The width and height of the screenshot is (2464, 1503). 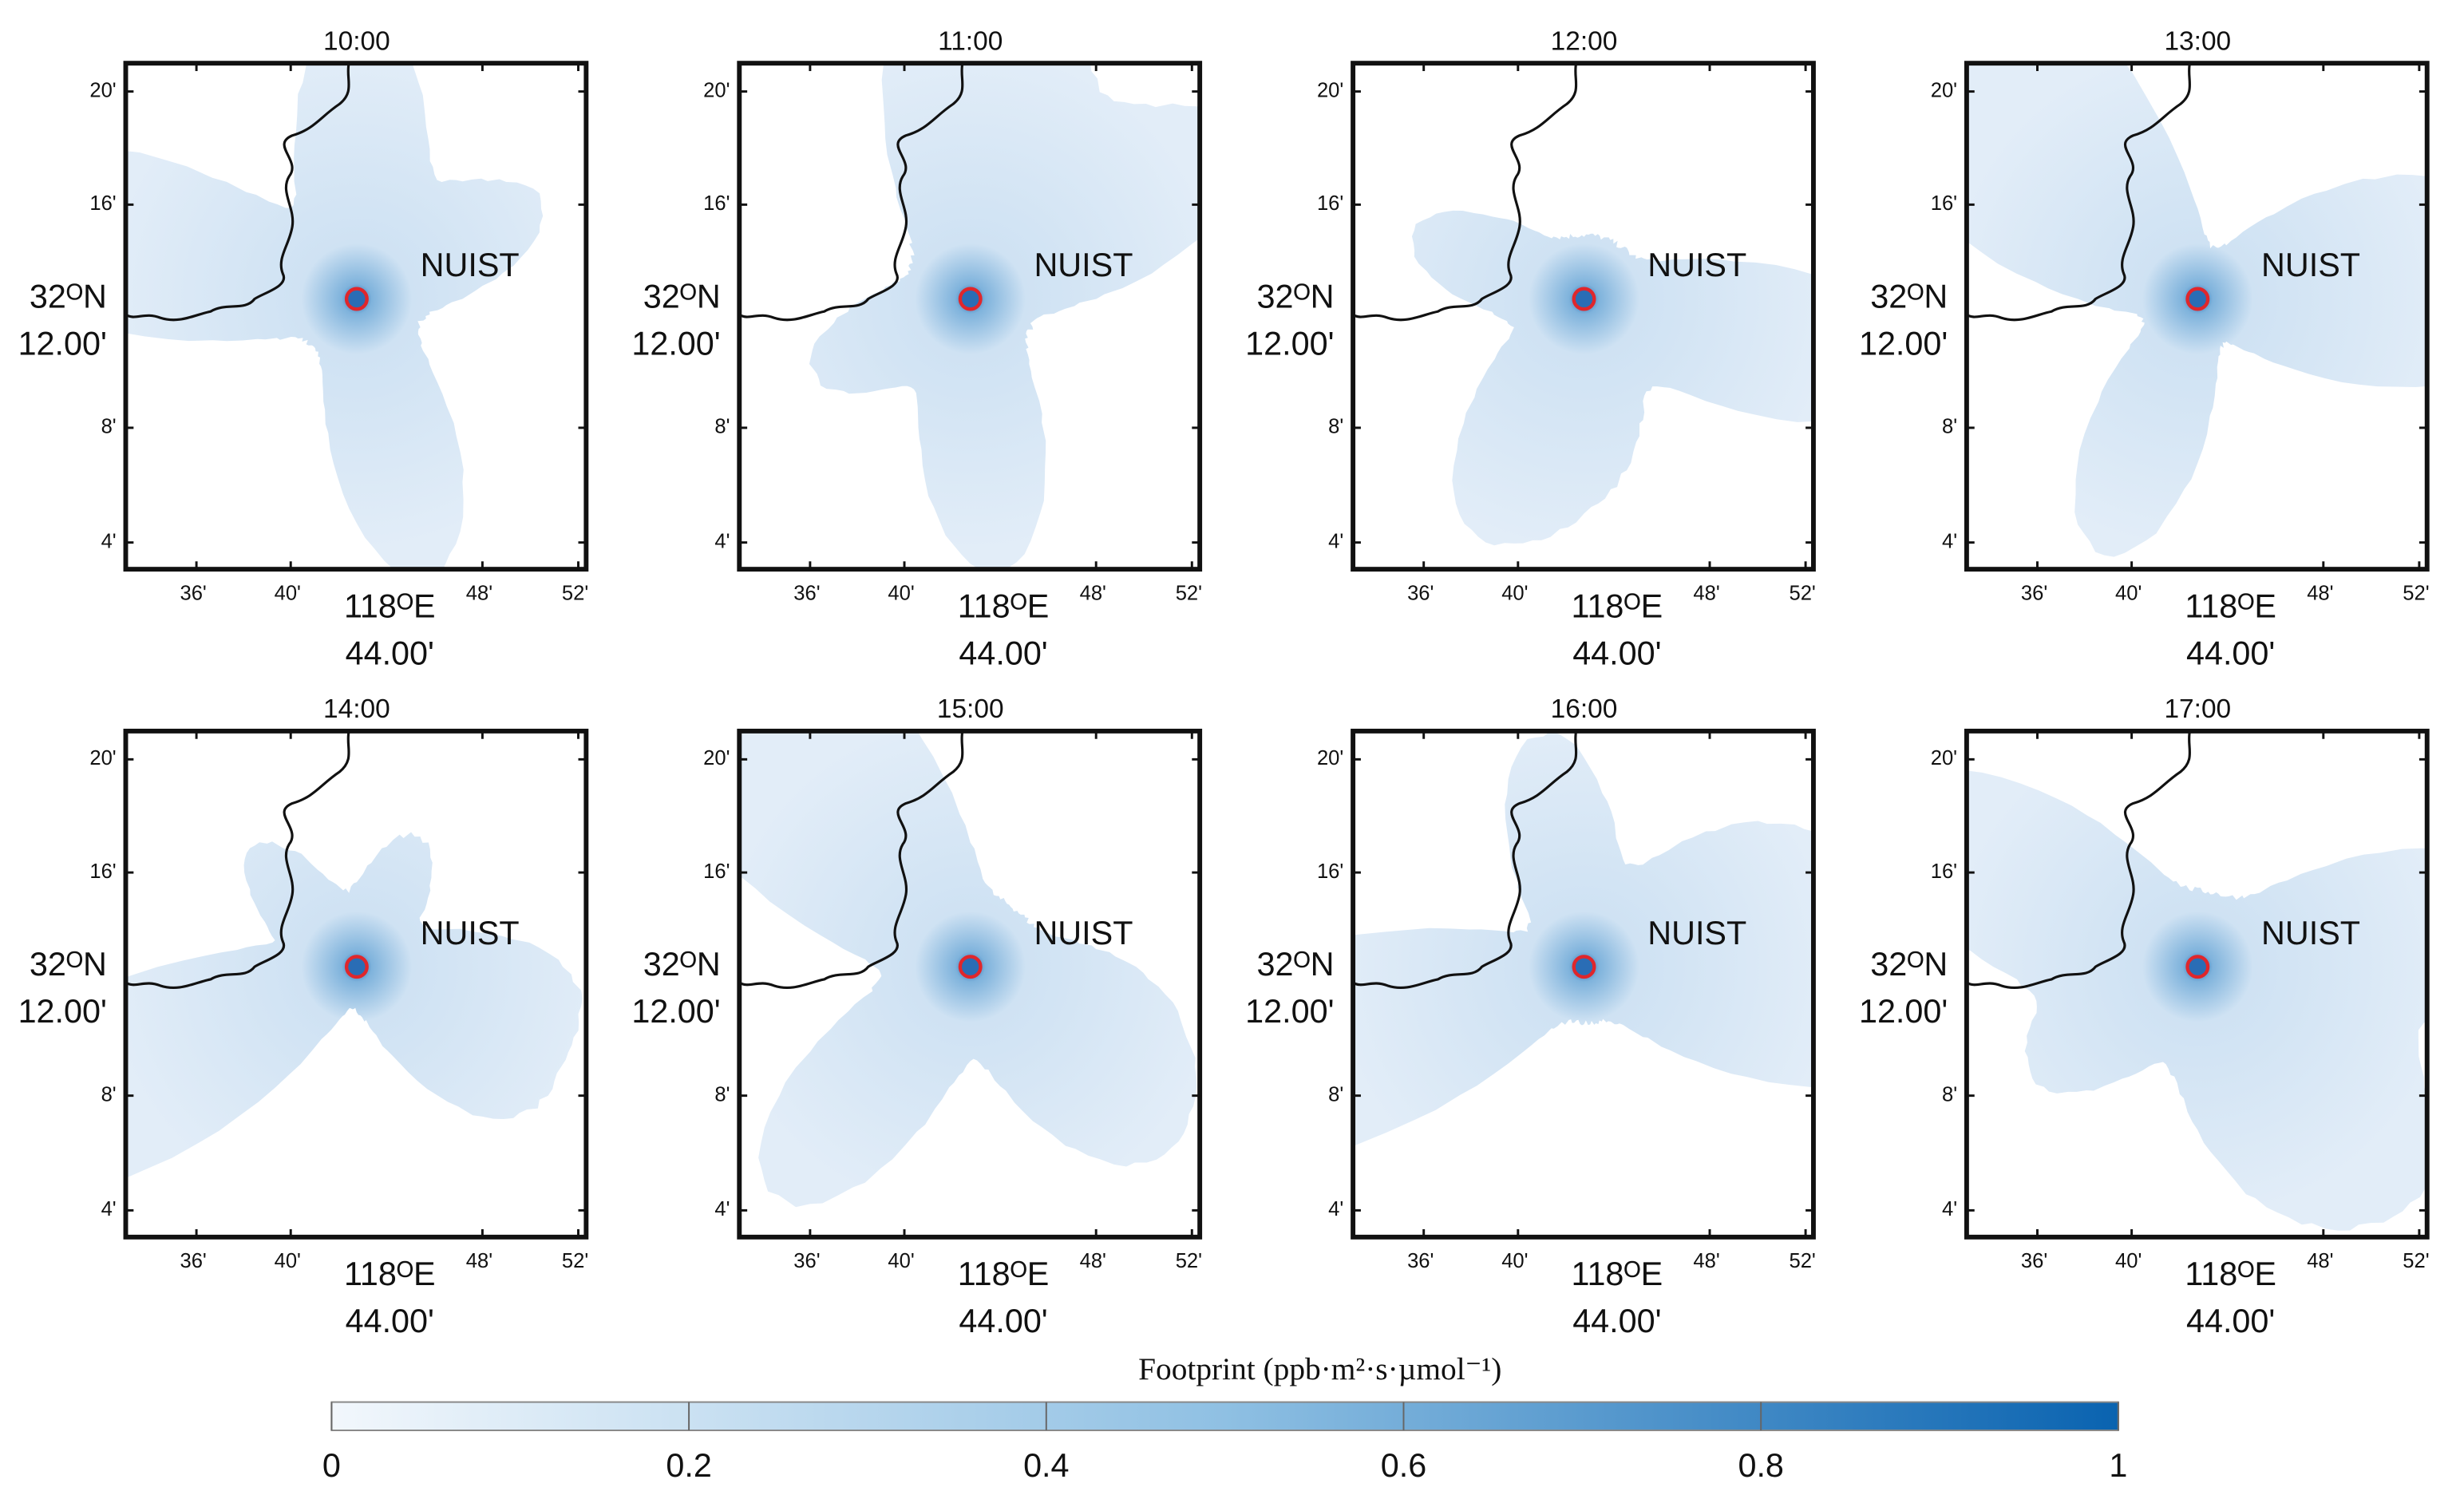 What do you see at coordinates (2118, 1465) in the screenshot?
I see `colorbar-tick-label: 1` at bounding box center [2118, 1465].